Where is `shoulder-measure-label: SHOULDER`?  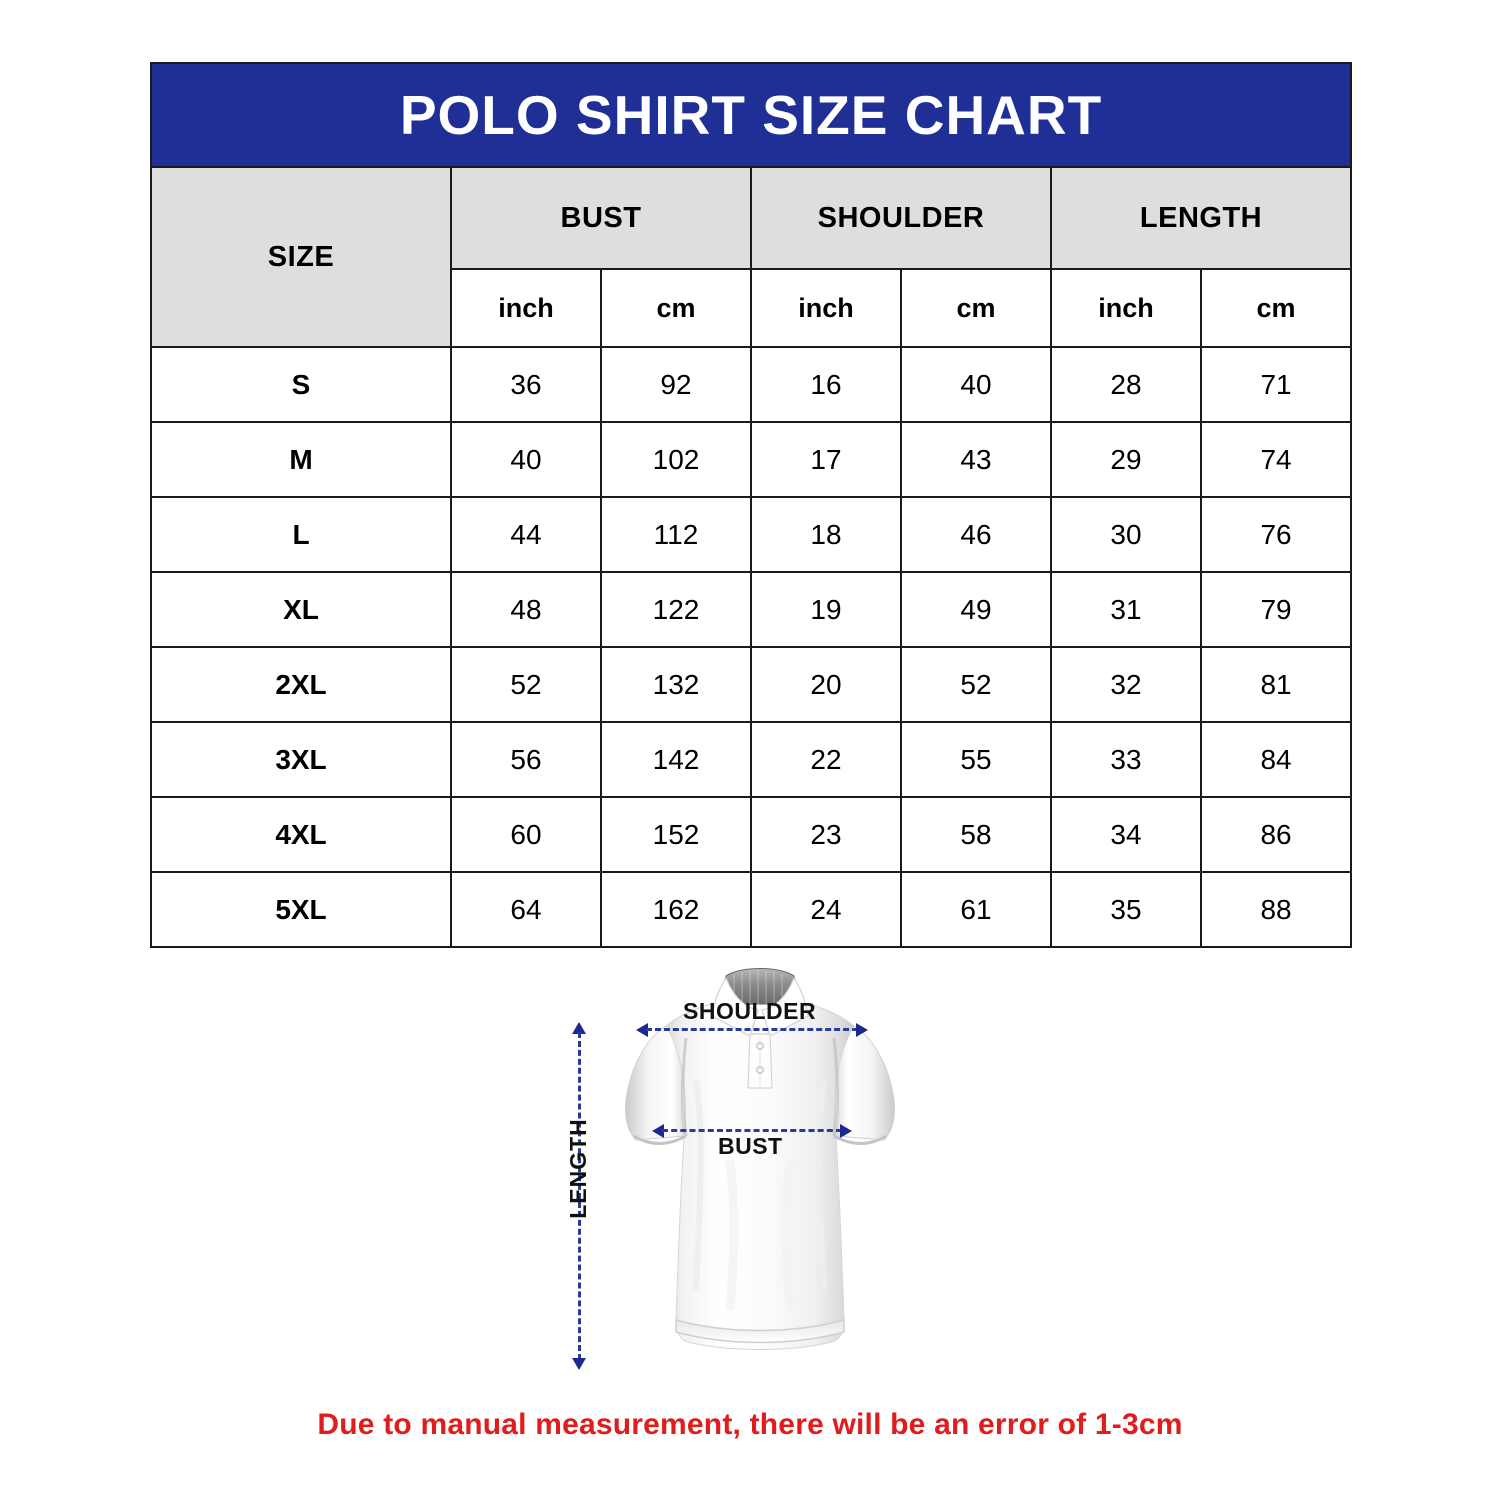
shoulder-measure-label: SHOULDER is located at coordinates (750, 1011).